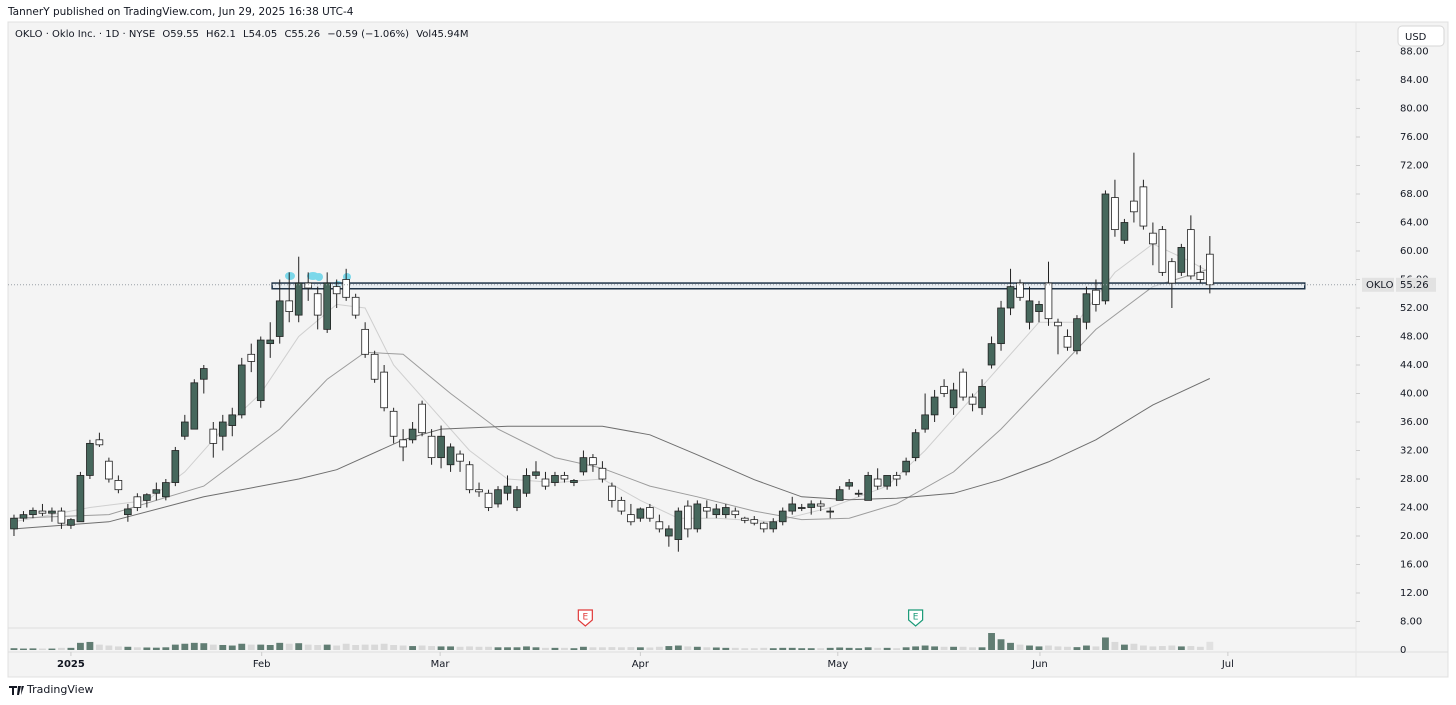 The height and width of the screenshot is (705, 1456). I want to click on legend-volume: 45.94M, so click(449, 34).